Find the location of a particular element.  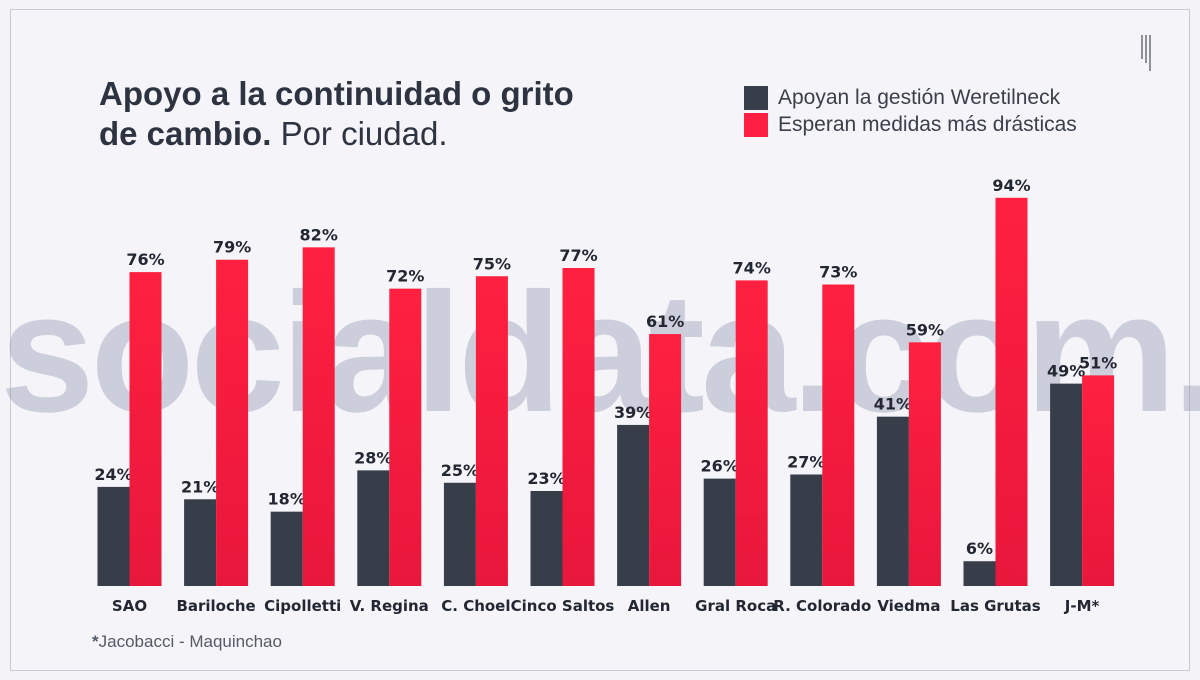

bar-apoyan-viedma is located at coordinates (892, 501).